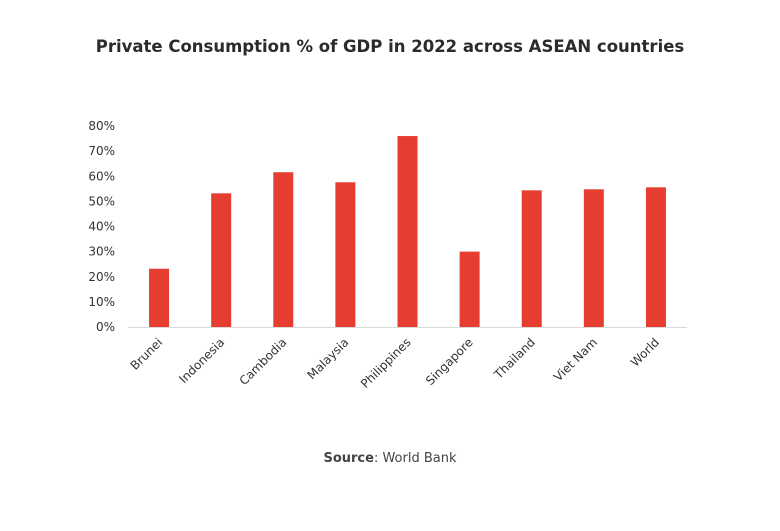  Describe the element at coordinates (328, 358) in the screenshot. I see `x-tick-label: Malaysia` at that location.